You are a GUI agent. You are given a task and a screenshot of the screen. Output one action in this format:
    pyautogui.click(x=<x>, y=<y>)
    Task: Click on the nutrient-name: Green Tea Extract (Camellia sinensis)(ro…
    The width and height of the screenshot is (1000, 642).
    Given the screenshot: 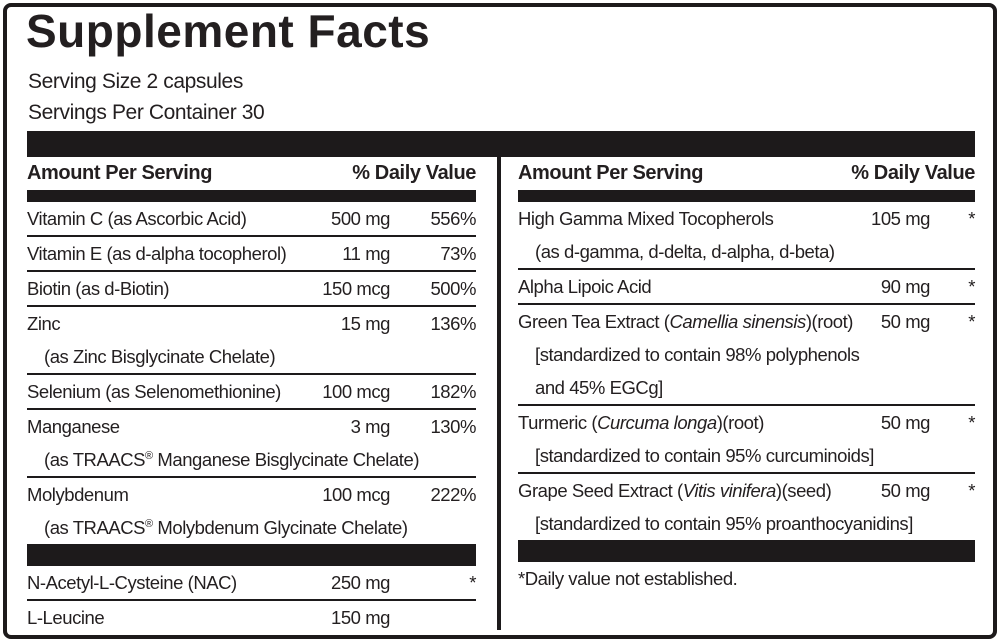 What is the action you would take?
    pyautogui.click(x=686, y=321)
    